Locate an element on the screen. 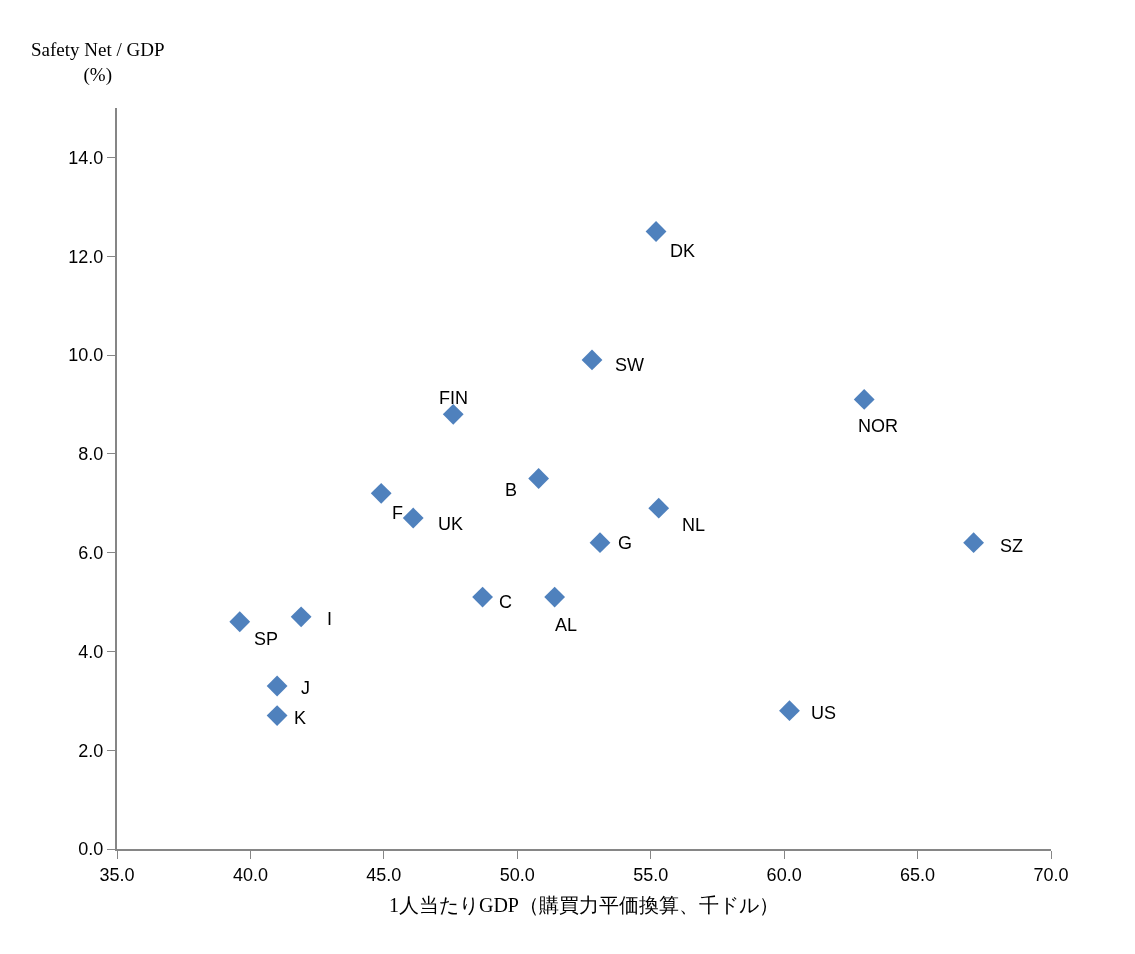 The width and height of the screenshot is (1135, 954). annotation: F is located at coordinates (397, 513).